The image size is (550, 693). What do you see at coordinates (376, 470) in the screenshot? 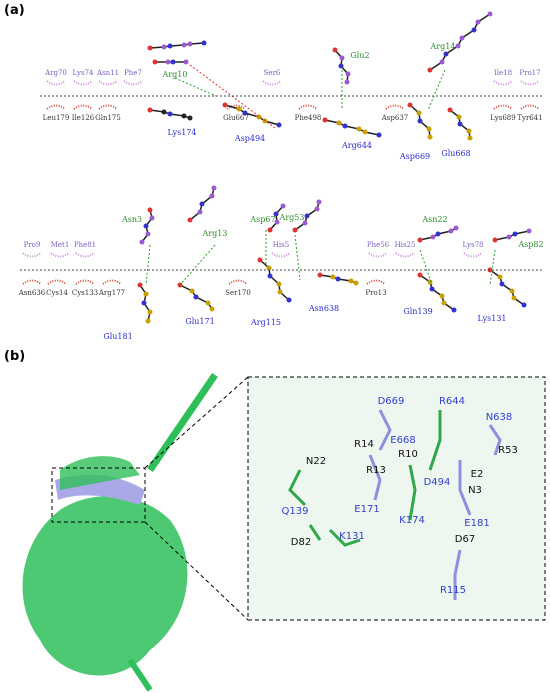
I see `residue-label: R13` at bounding box center [376, 470].